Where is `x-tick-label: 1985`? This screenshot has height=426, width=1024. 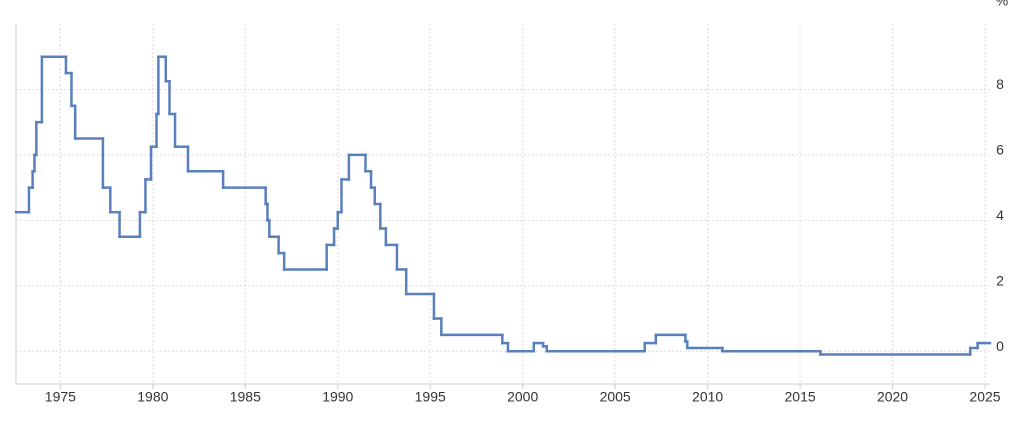 x-tick-label: 1985 is located at coordinates (245, 397).